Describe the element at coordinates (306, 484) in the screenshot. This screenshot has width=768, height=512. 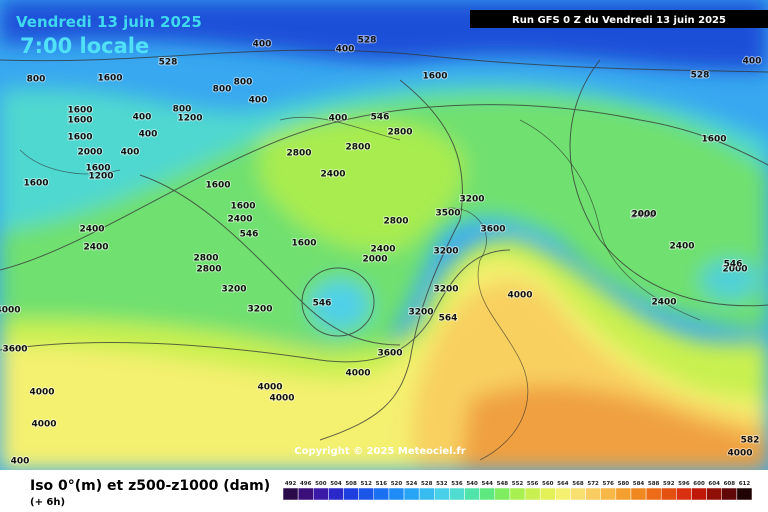
I see `colorbar-label: 496` at that location.